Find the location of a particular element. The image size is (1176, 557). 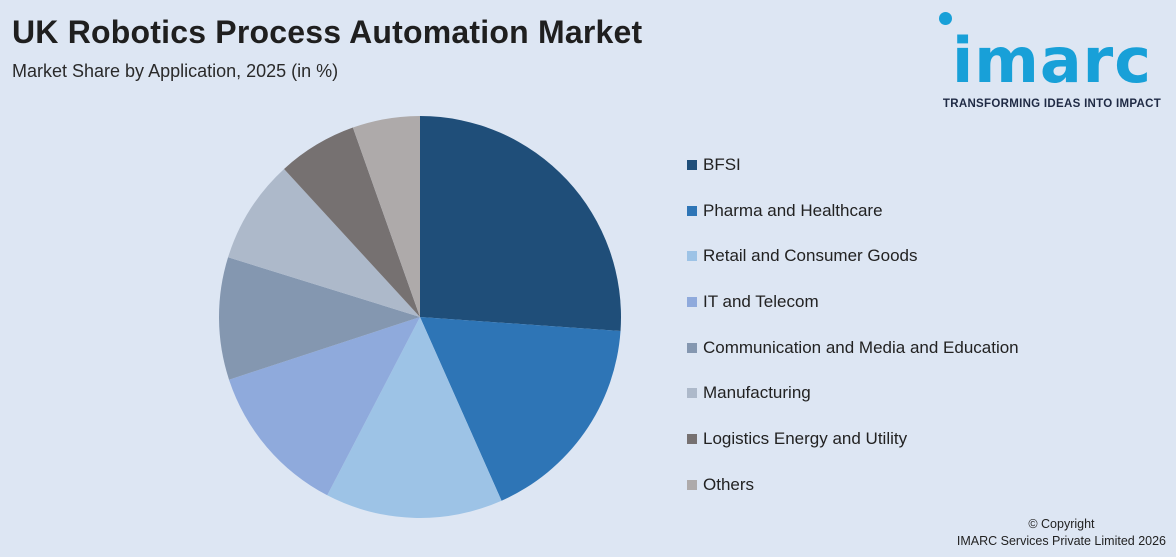

legend-label: Retail and Consumer Goods is located at coordinates (810, 256).